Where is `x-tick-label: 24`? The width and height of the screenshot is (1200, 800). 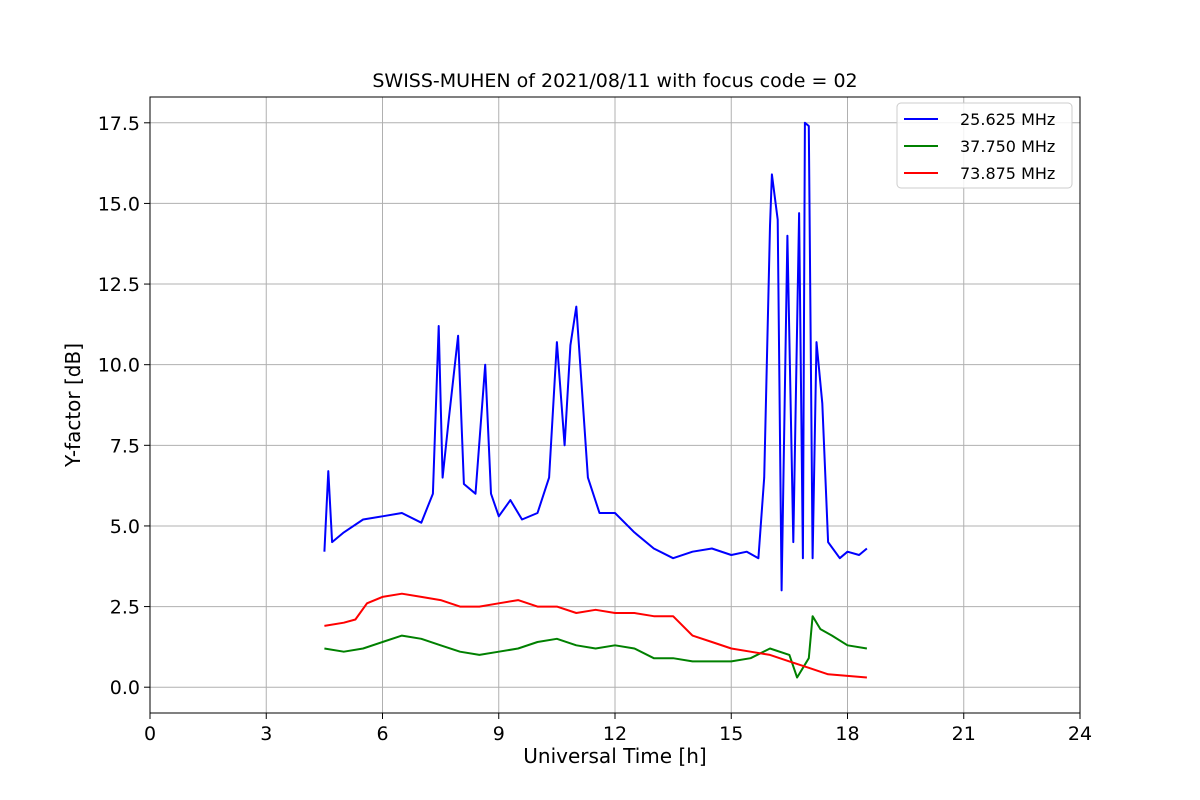 x-tick-label: 24 is located at coordinates (1080, 734).